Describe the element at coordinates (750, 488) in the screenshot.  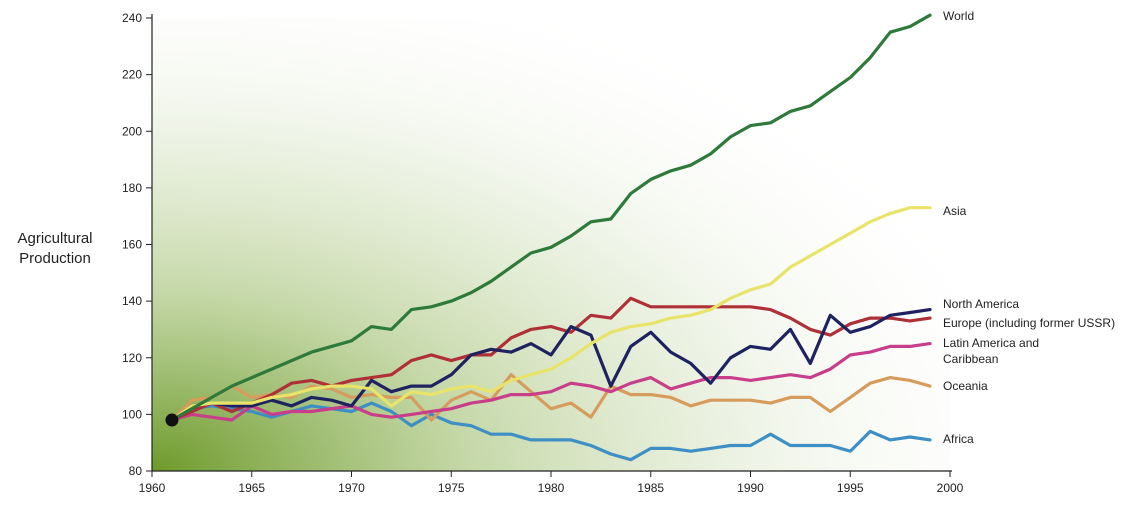
I see `x-tick-label: 1990` at that location.